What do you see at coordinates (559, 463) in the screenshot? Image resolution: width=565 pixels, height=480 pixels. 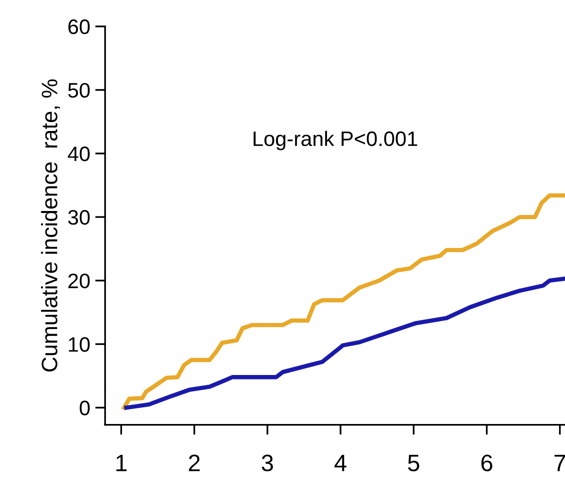 I see `x-tick-label: 7` at bounding box center [559, 463].